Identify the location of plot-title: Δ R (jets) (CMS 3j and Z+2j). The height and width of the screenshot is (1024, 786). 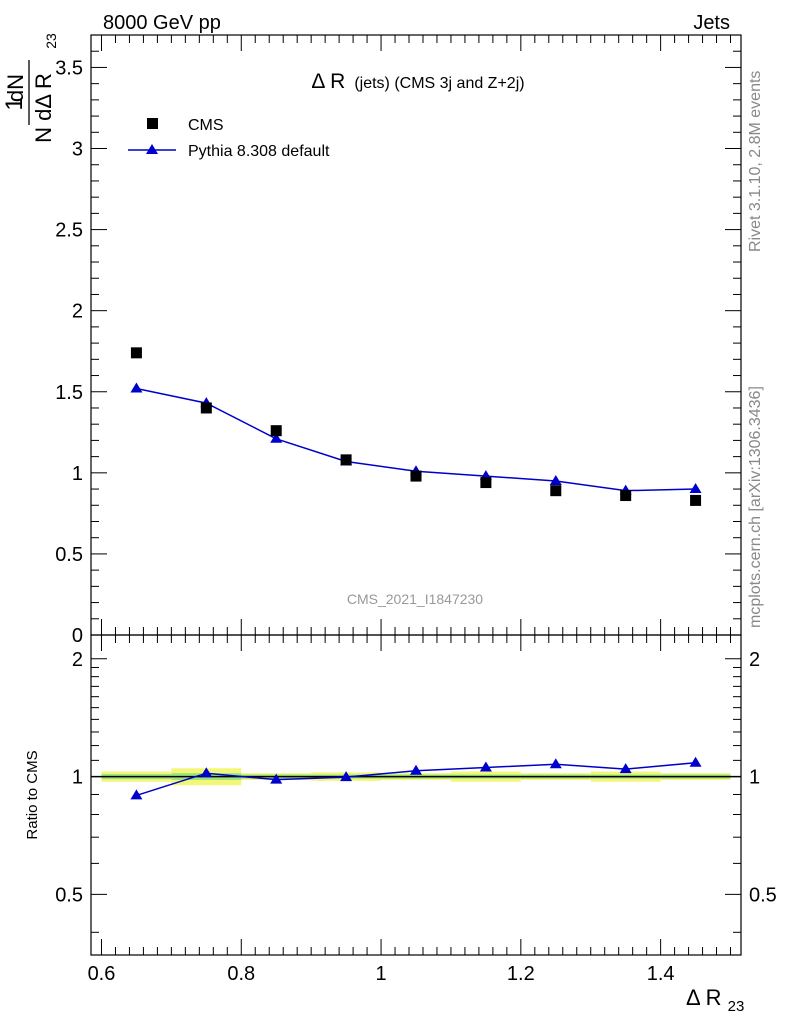
(417, 81).